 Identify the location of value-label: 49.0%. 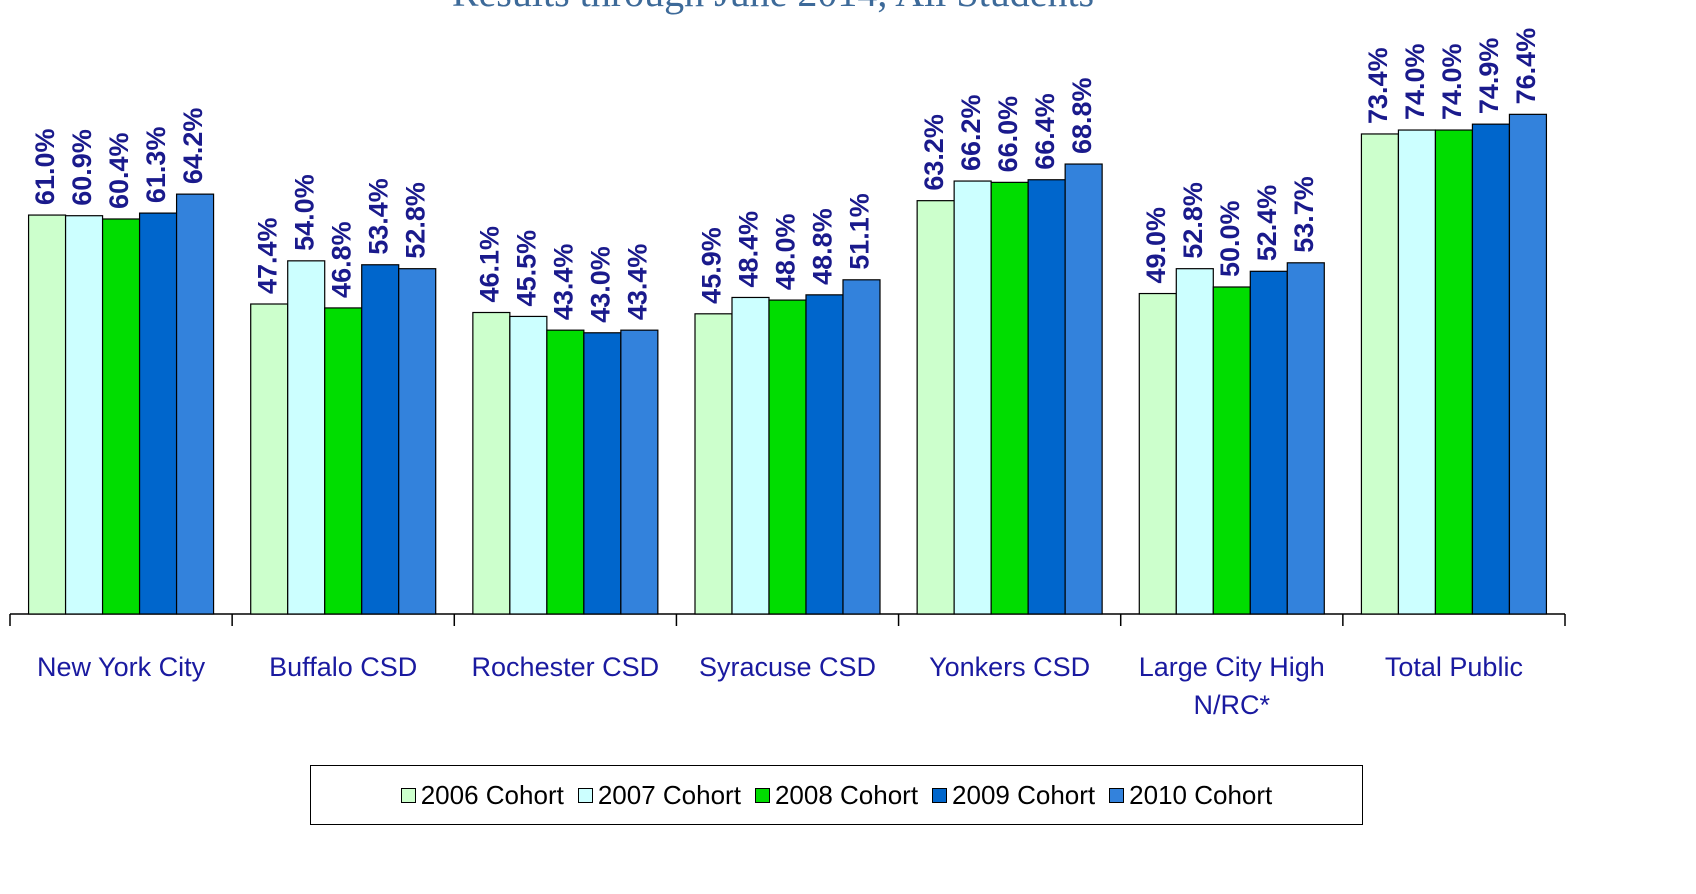
(1156, 245).